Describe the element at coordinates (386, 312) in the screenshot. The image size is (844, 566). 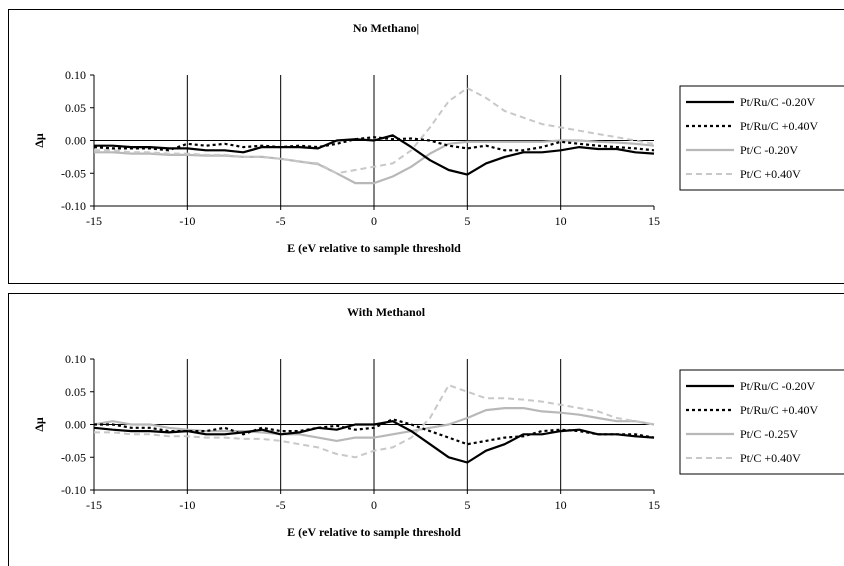
I see `chart-title: With Methanol` at that location.